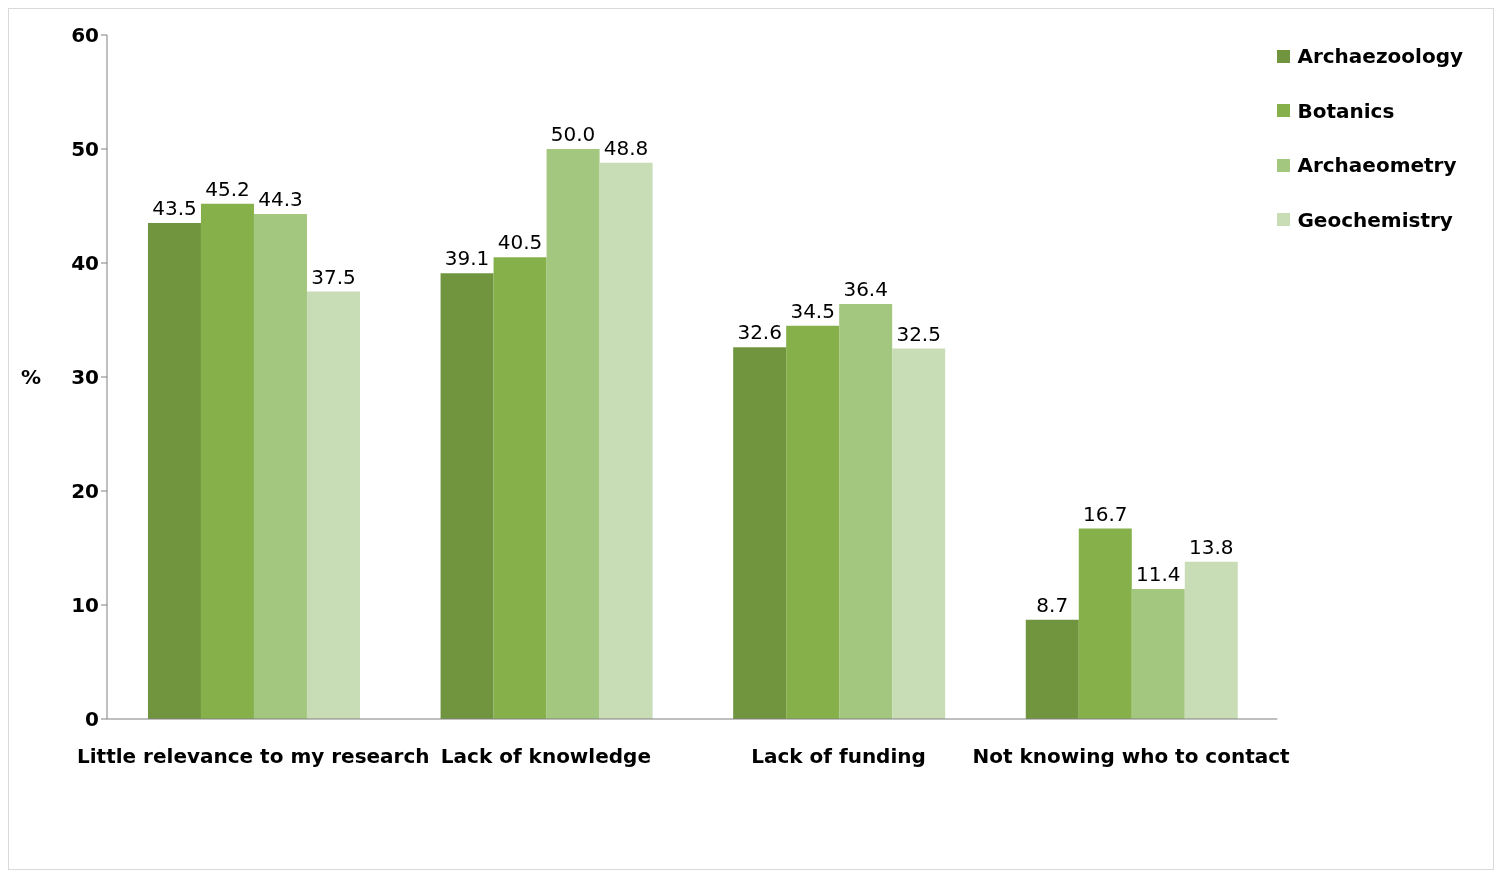  Describe the element at coordinates (918, 333) in the screenshot. I see `data-label: 32.5` at that location.